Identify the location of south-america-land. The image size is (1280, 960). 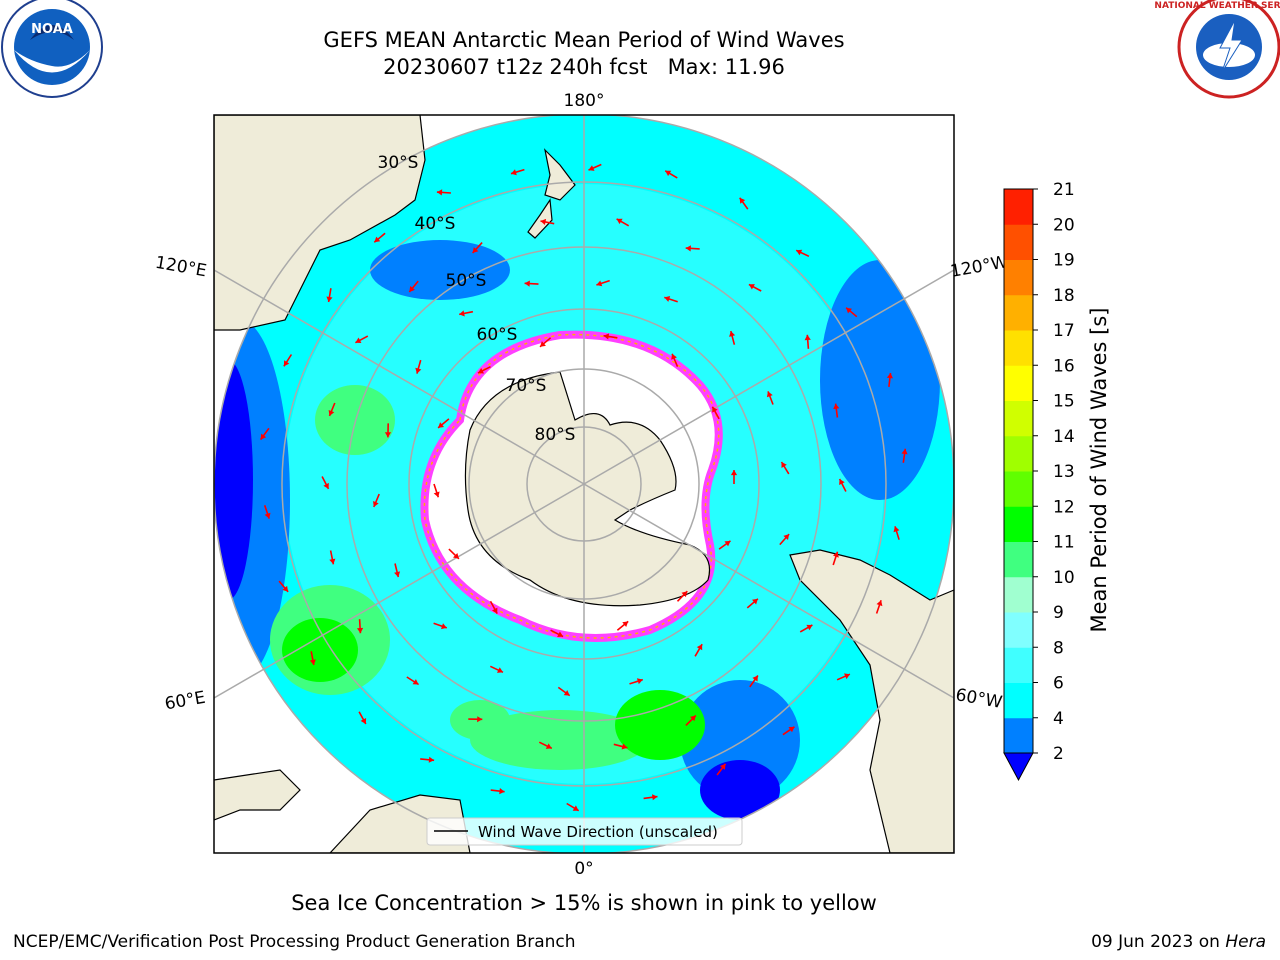
(871, 701).